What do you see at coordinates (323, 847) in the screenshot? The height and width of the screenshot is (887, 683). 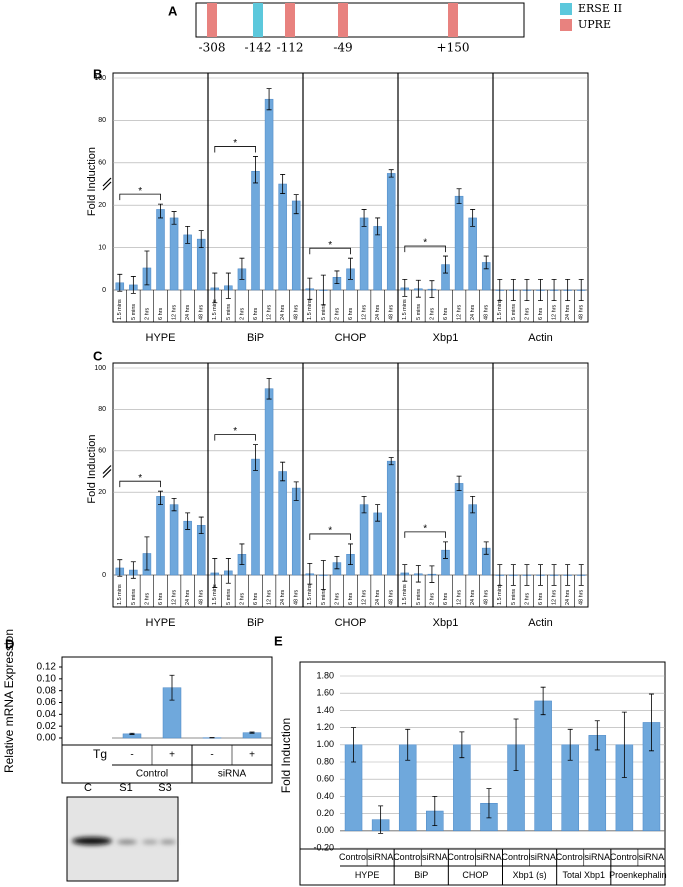 I see `y-tick-label: -0.20` at bounding box center [323, 847].